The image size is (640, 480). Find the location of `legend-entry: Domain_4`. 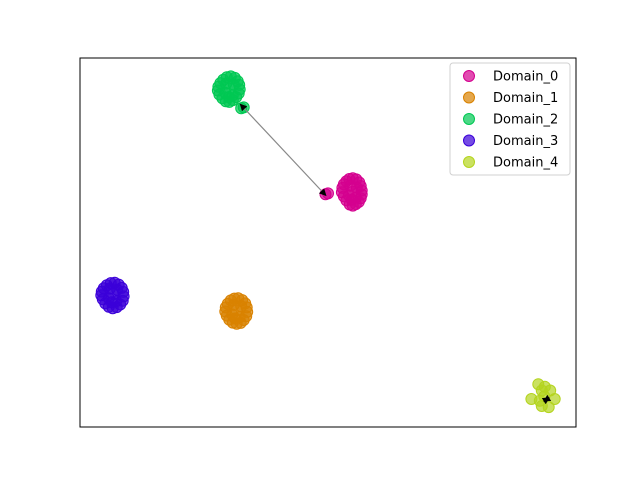

legend-entry: Domain_4 is located at coordinates (510, 163).